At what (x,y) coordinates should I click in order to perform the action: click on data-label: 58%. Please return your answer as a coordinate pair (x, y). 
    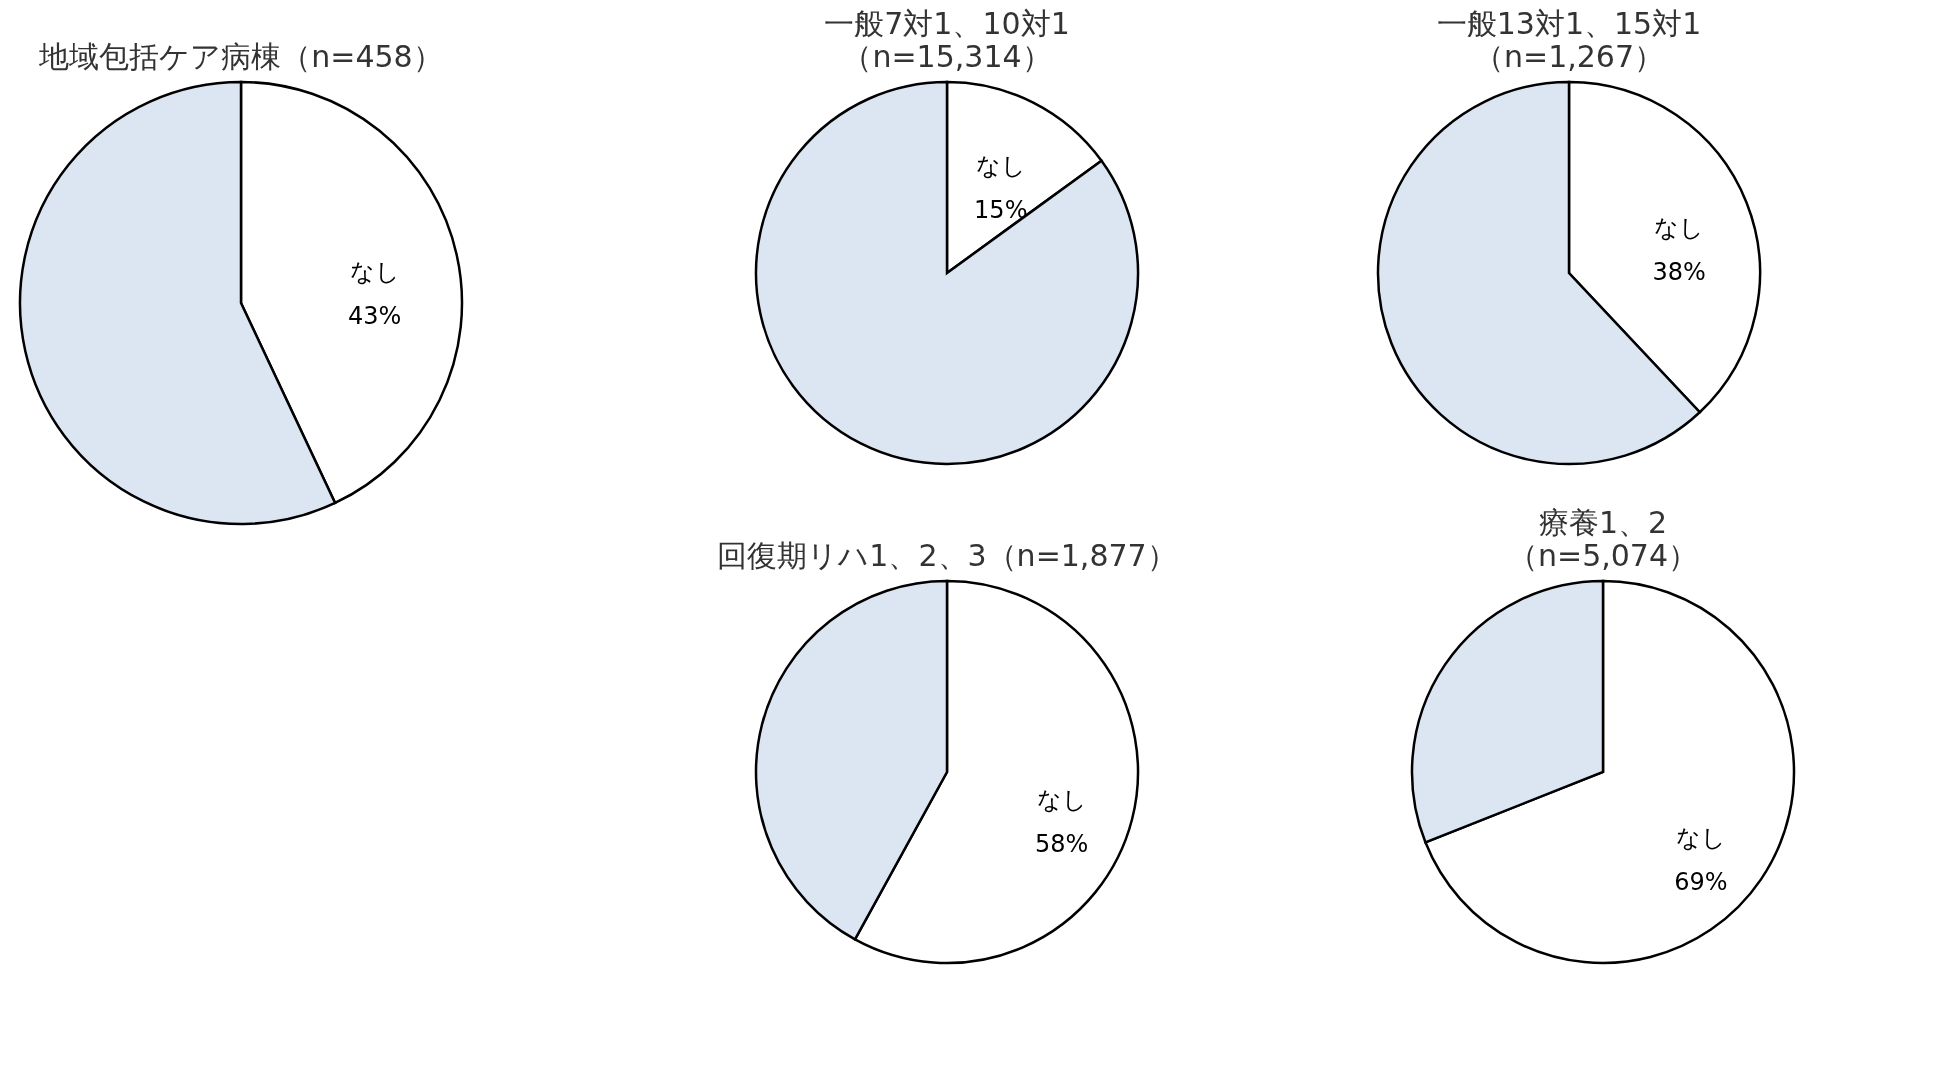
    Looking at the image, I should click on (1062, 844).